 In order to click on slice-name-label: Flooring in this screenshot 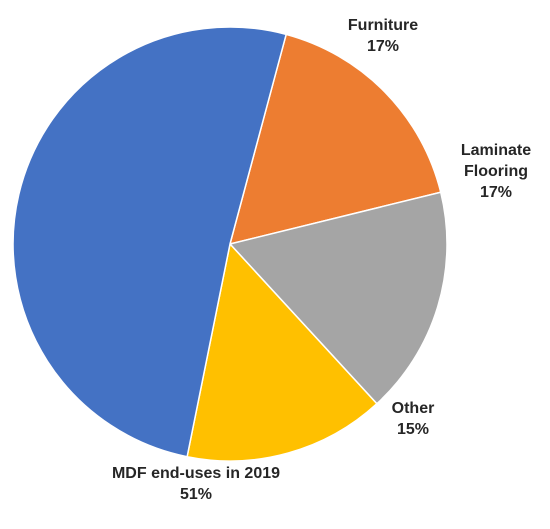, I will do `click(496, 171)`.